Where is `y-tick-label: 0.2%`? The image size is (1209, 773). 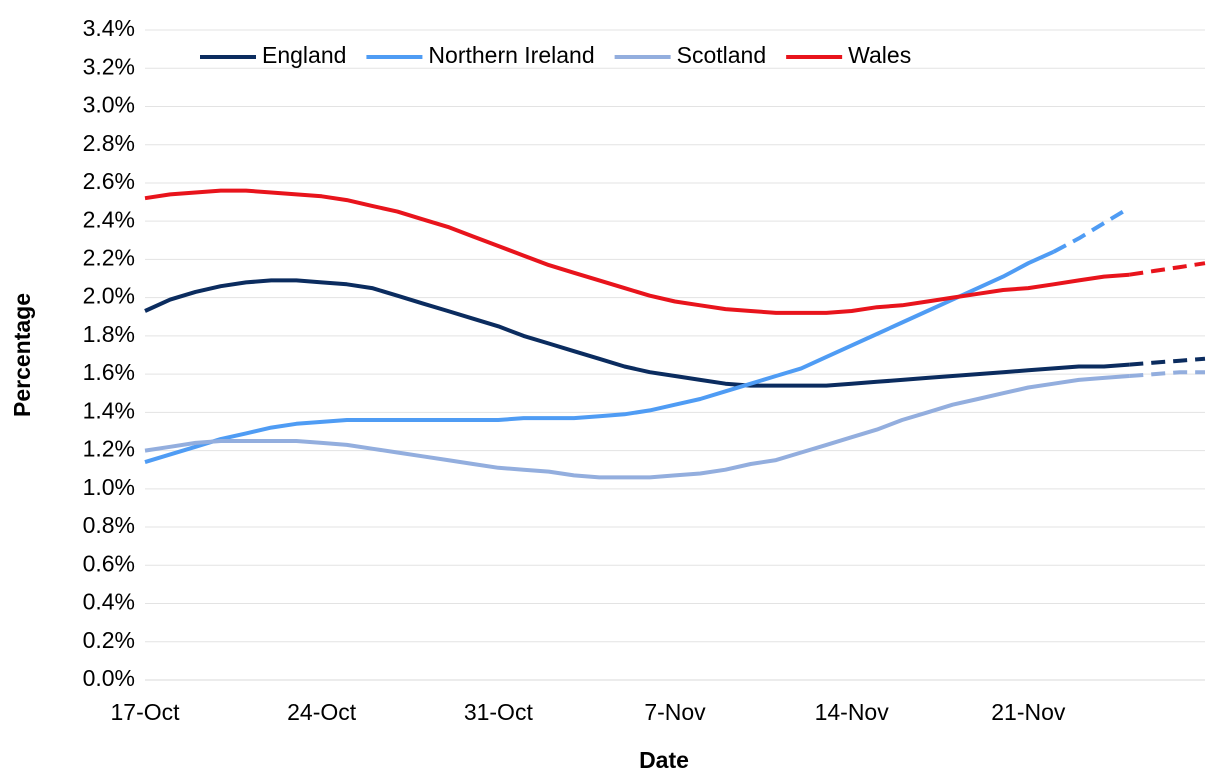
y-tick-label: 0.2% is located at coordinates (109, 640).